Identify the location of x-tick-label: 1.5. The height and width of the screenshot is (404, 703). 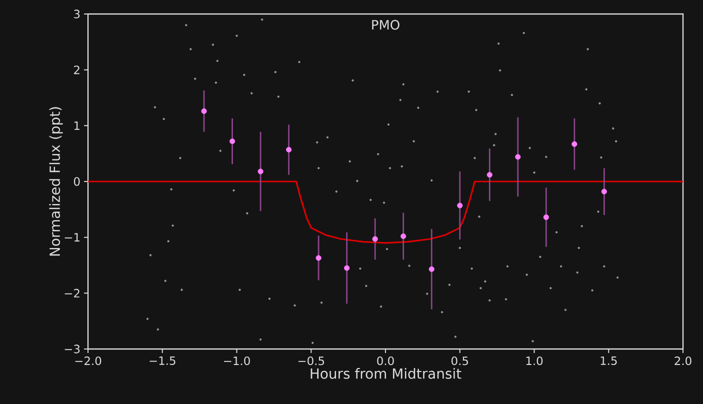
(608, 361).